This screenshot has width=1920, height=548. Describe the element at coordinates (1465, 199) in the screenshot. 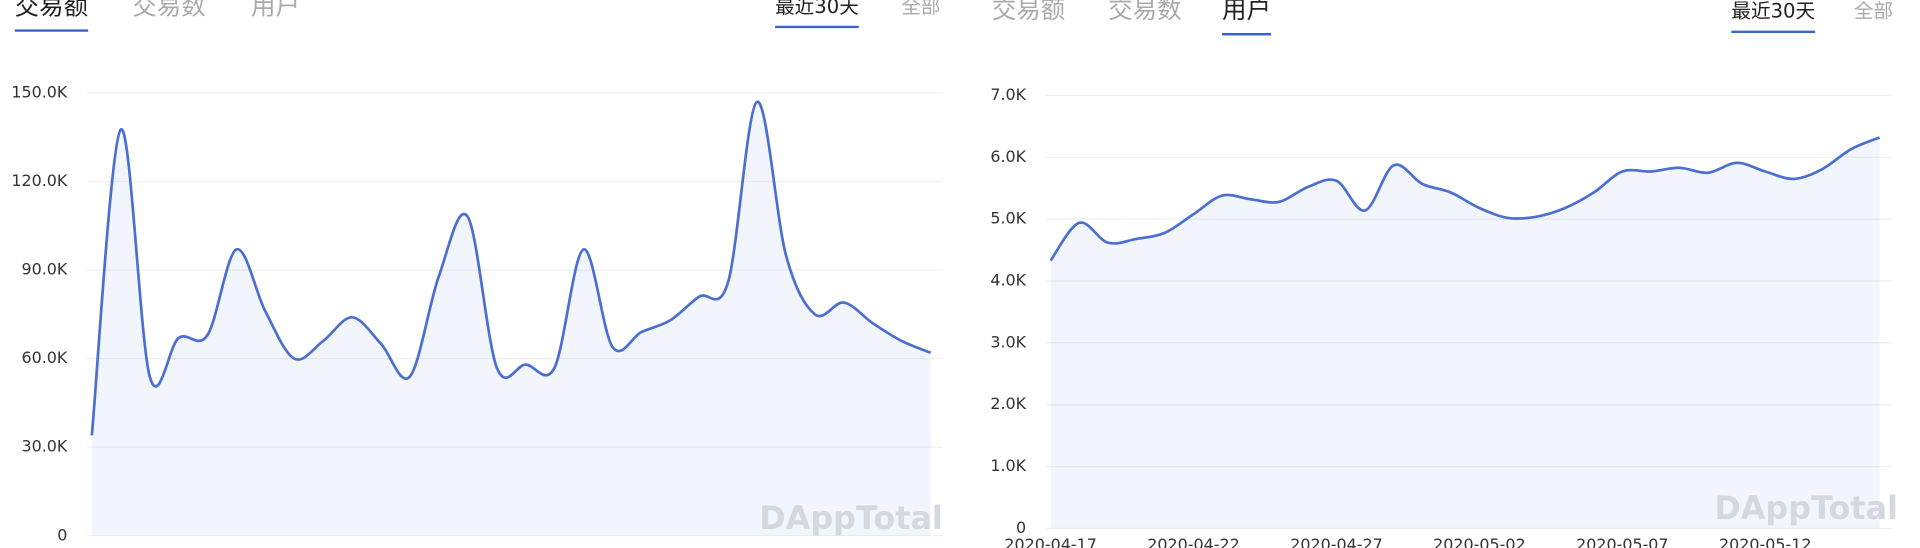

I see `line` at that location.